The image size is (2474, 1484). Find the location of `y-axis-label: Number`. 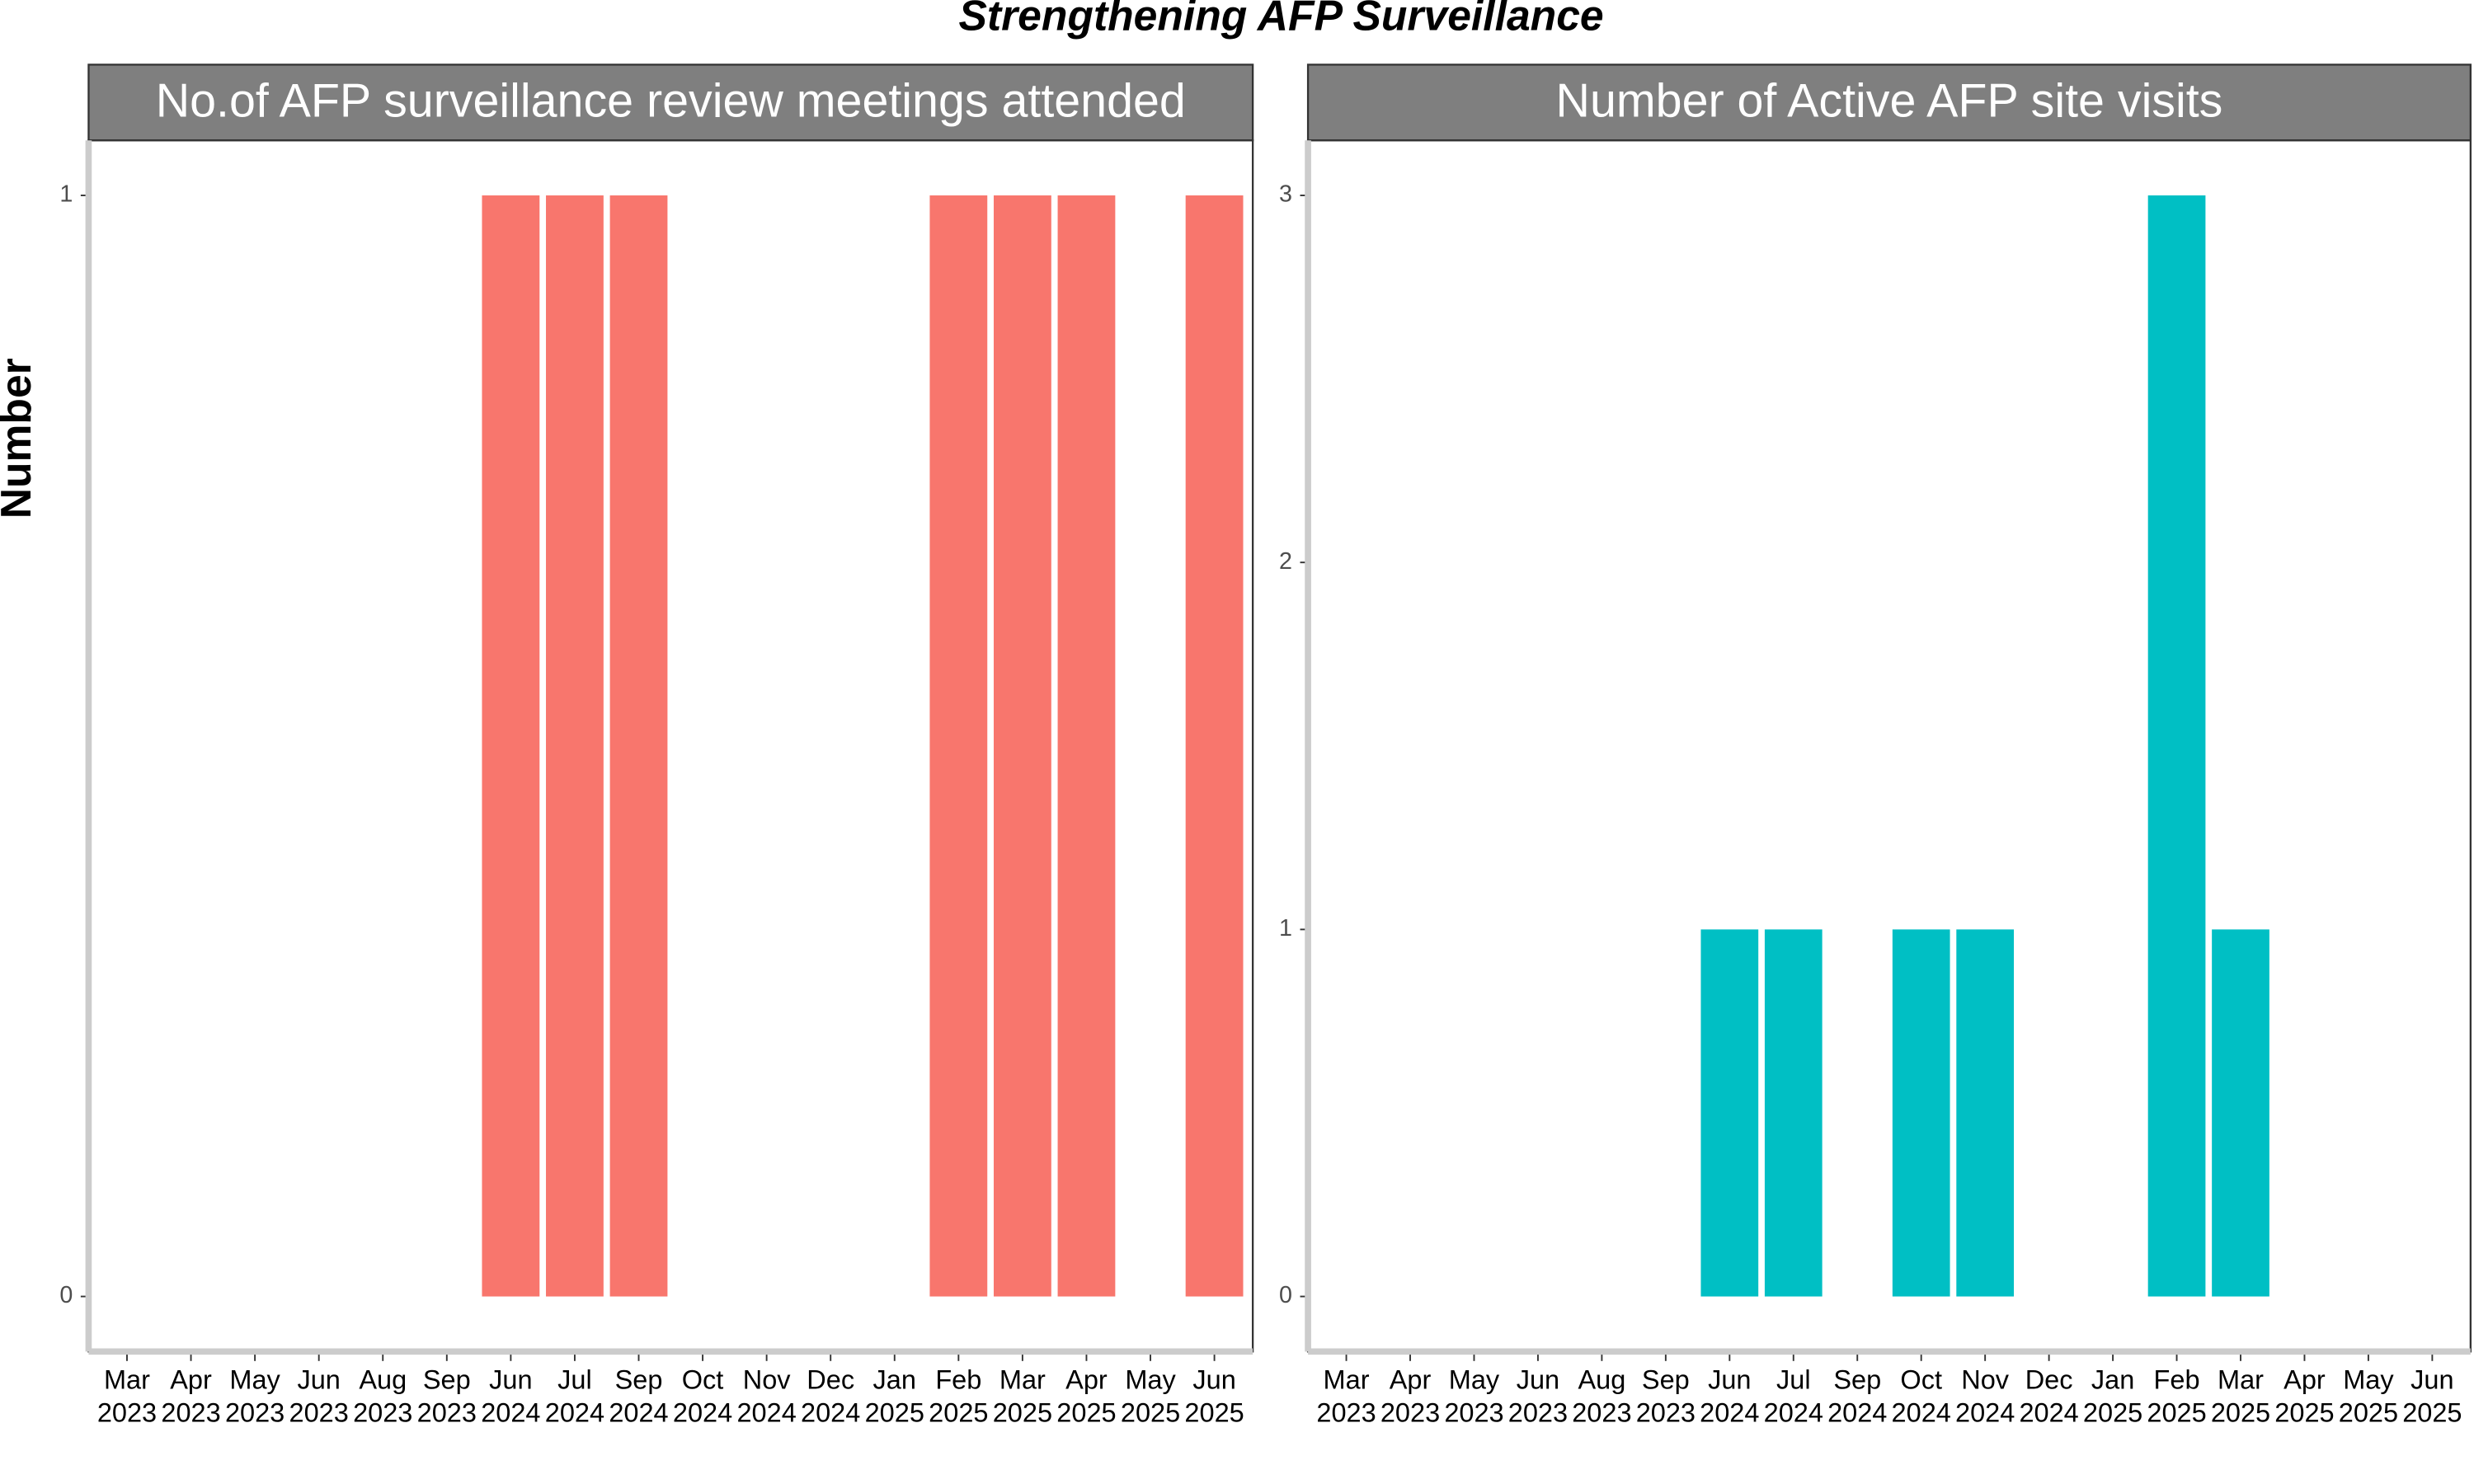

y-axis-label: Number is located at coordinates (20, 438).